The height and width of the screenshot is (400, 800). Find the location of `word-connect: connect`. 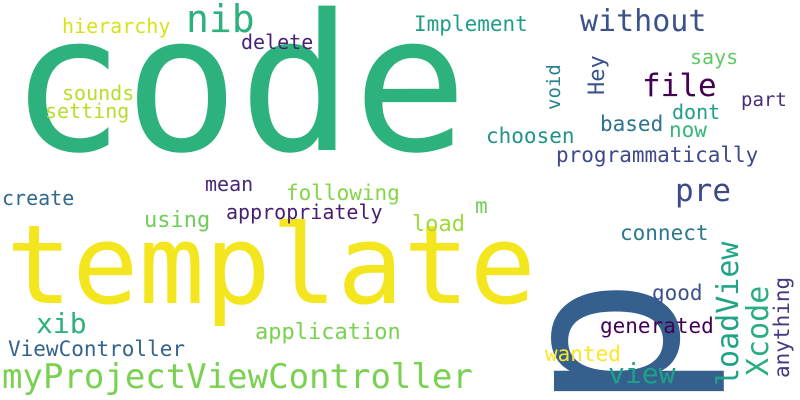

word-connect: connect is located at coordinates (664, 233).